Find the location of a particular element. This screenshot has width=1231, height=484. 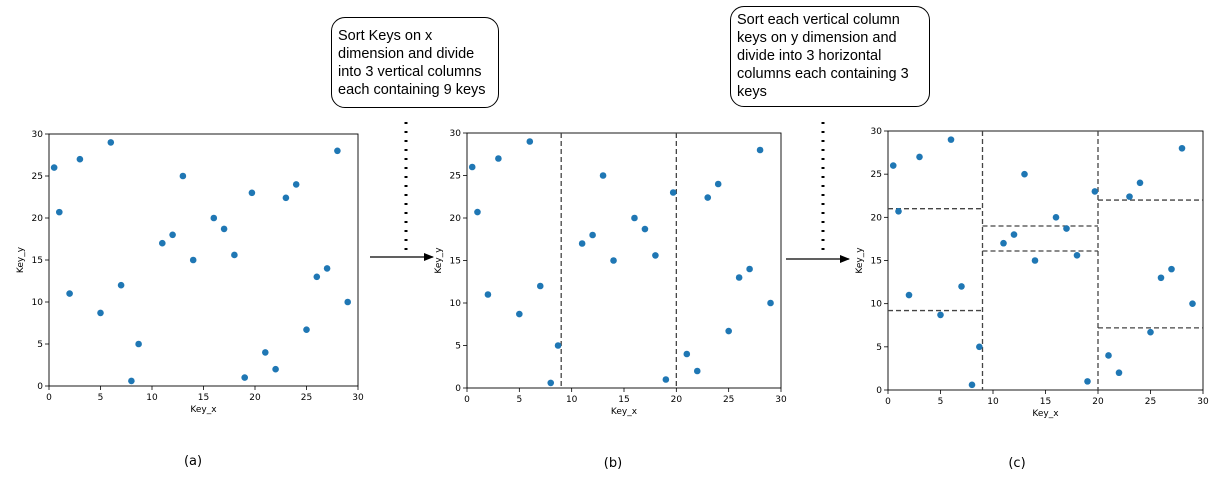

x-tick-label: 5 is located at coordinates (519, 400).